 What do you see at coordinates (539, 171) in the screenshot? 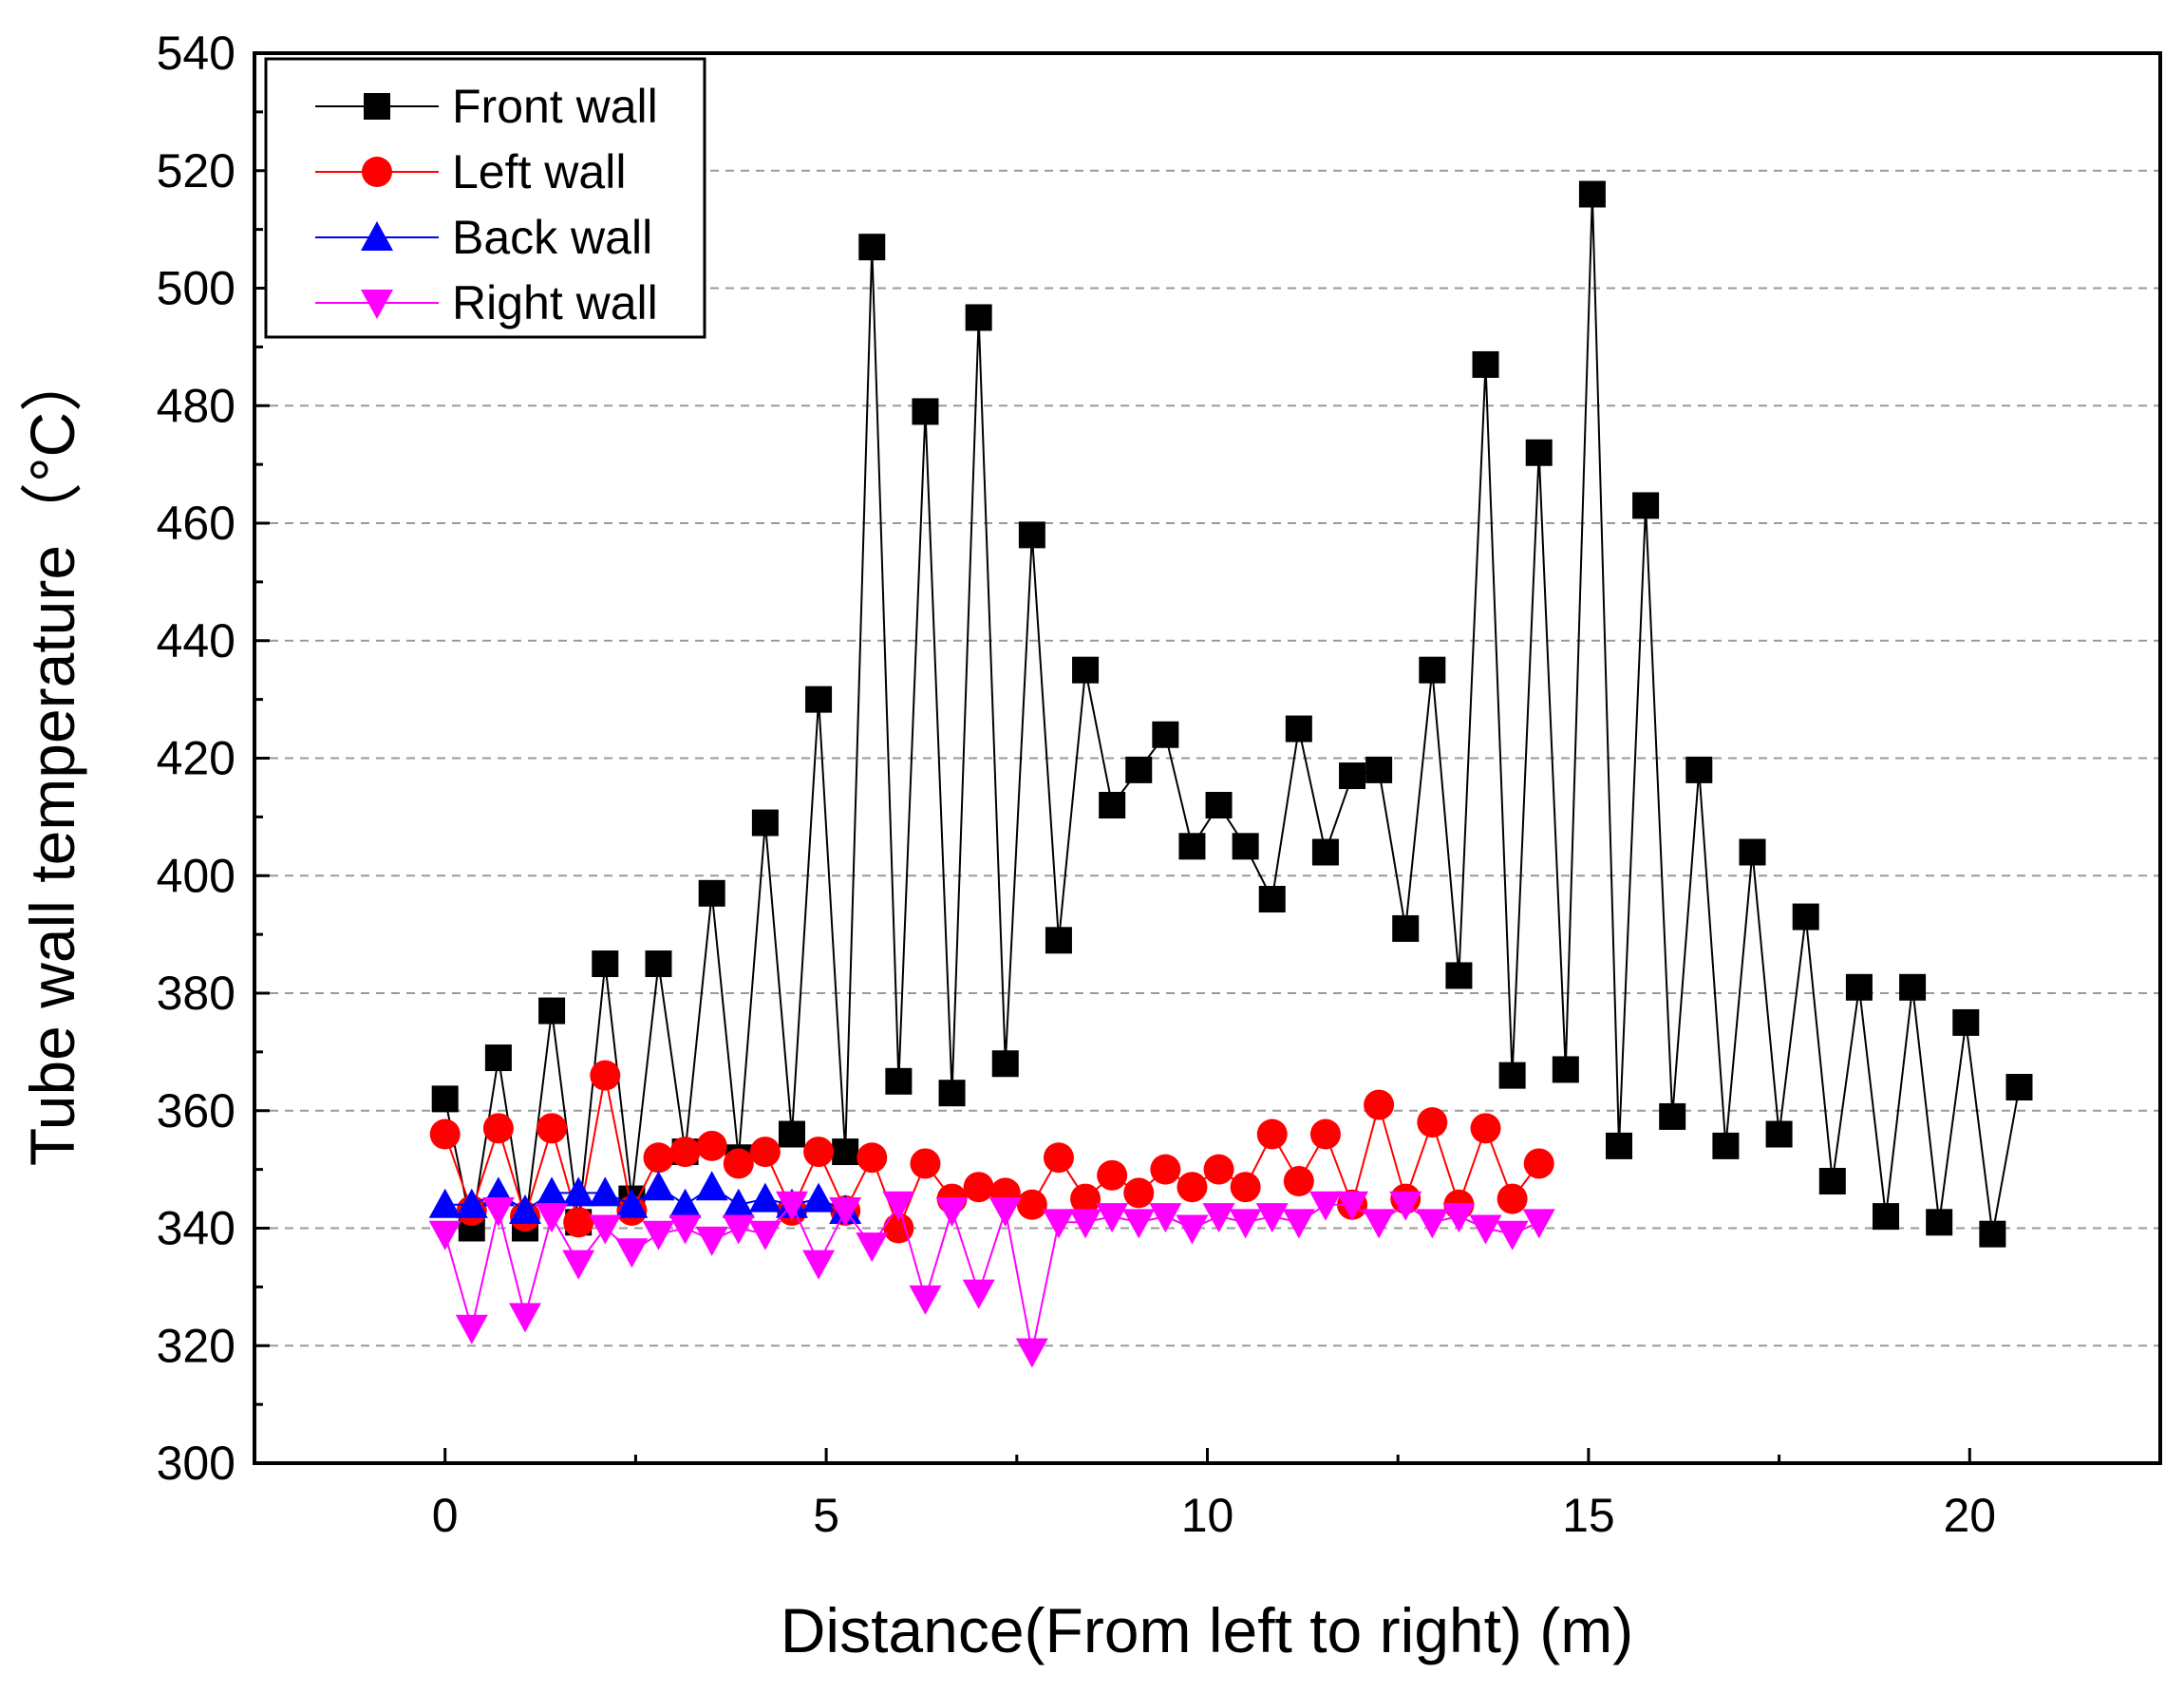
I see `legend-label-left-wall: Left wall` at bounding box center [539, 171].